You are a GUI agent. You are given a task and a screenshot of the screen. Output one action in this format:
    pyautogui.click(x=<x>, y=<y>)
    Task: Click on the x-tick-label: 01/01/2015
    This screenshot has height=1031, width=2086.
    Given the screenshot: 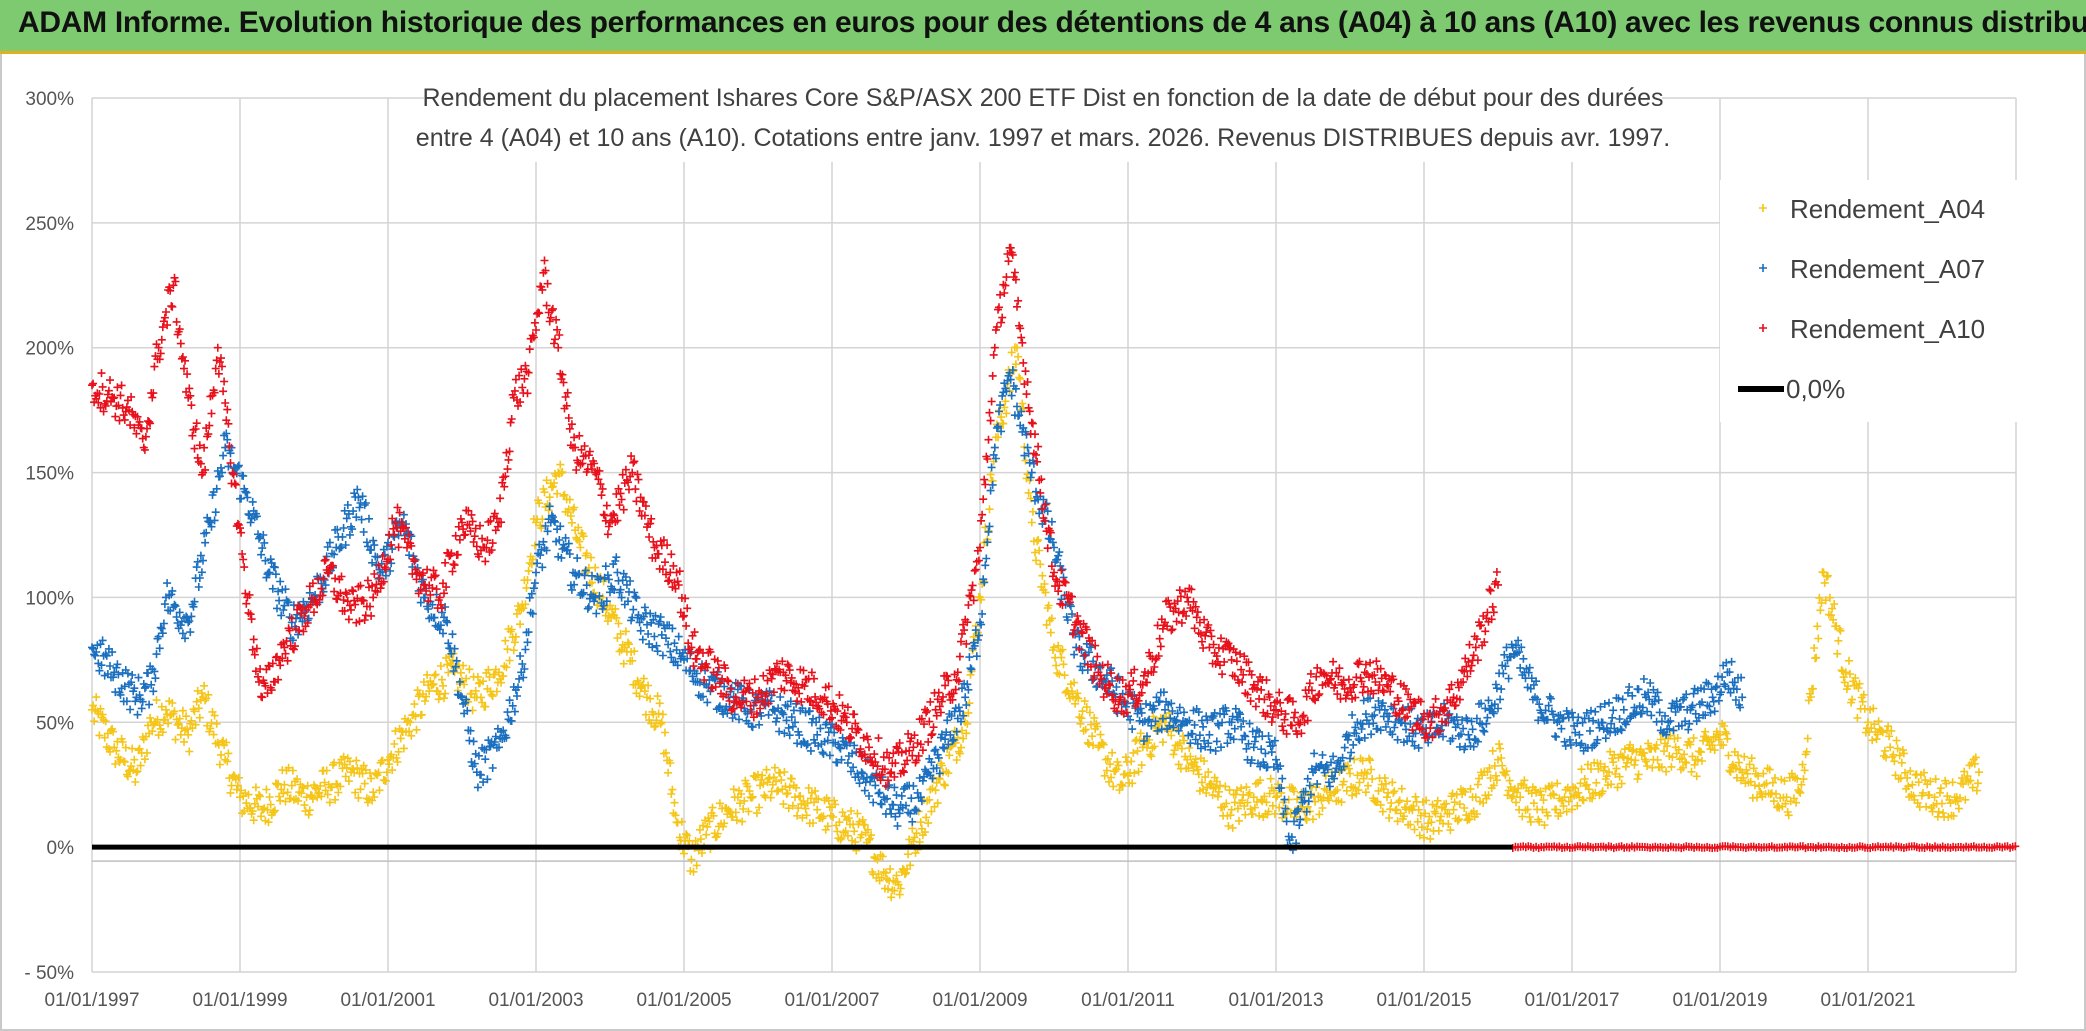 What is the action you would take?
    pyautogui.click(x=1423, y=1000)
    